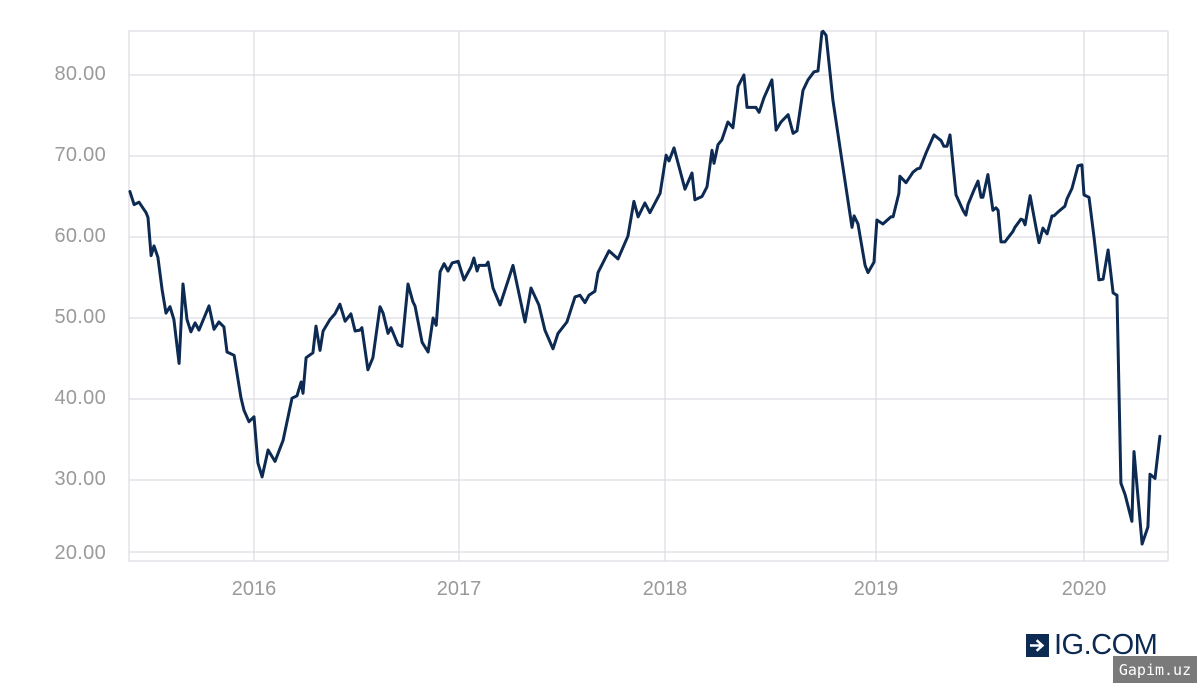 This screenshot has width=1200, height=686. What do you see at coordinates (1084, 589) in the screenshot?
I see `x-tick-label: 2020` at bounding box center [1084, 589].